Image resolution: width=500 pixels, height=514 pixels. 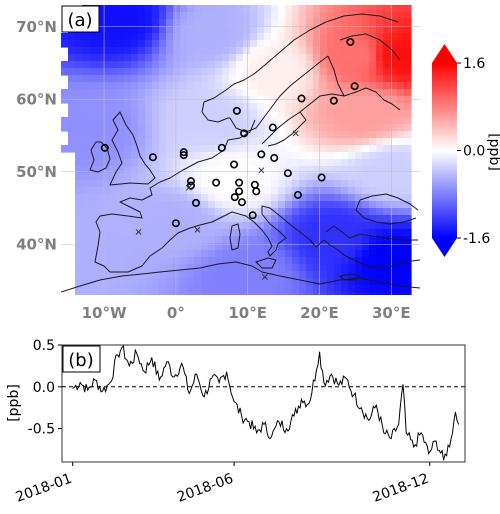 What do you see at coordinates (331, 117) in the screenshot?
I see `coast-baltic` at bounding box center [331, 117].